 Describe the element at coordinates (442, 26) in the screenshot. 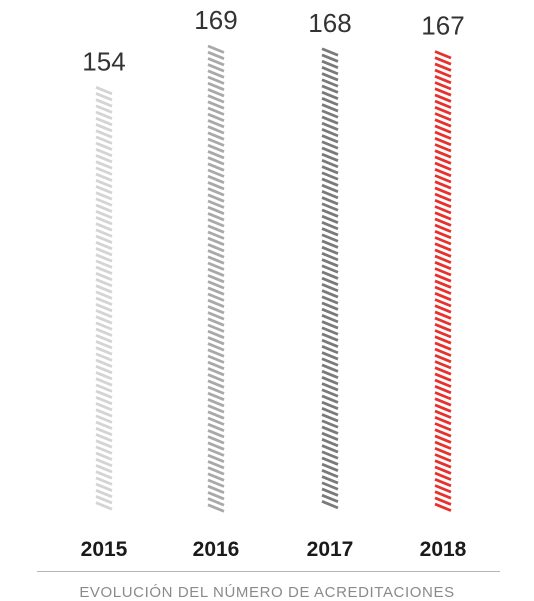

I see `value-label-2018: 167` at that location.